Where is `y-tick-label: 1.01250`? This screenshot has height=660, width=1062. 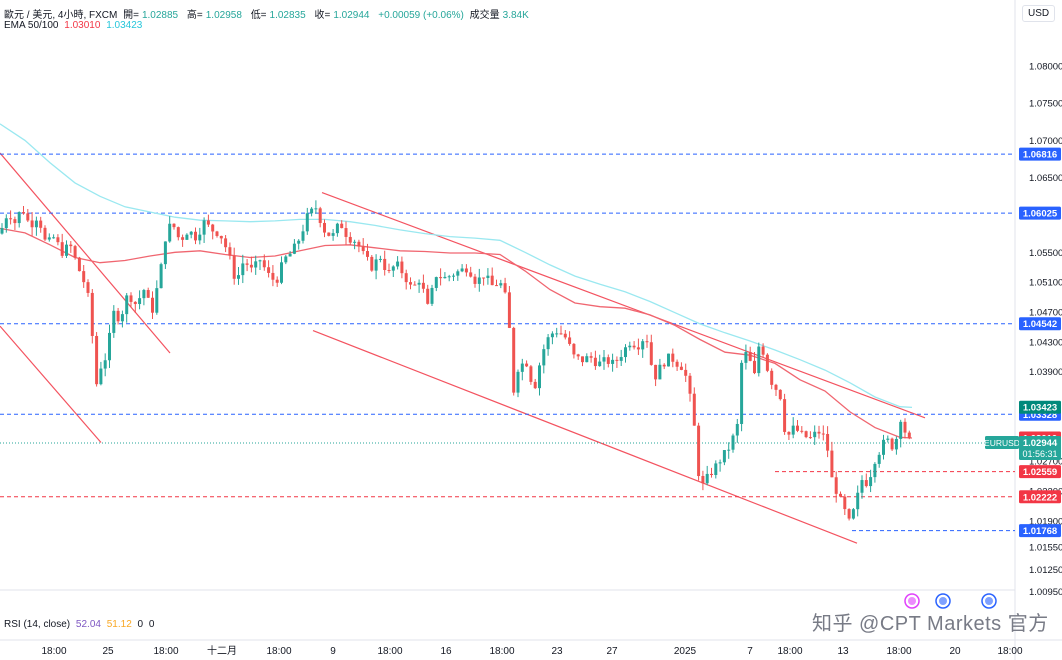
y-tick-label: 1.01250 is located at coordinates (1045, 570).